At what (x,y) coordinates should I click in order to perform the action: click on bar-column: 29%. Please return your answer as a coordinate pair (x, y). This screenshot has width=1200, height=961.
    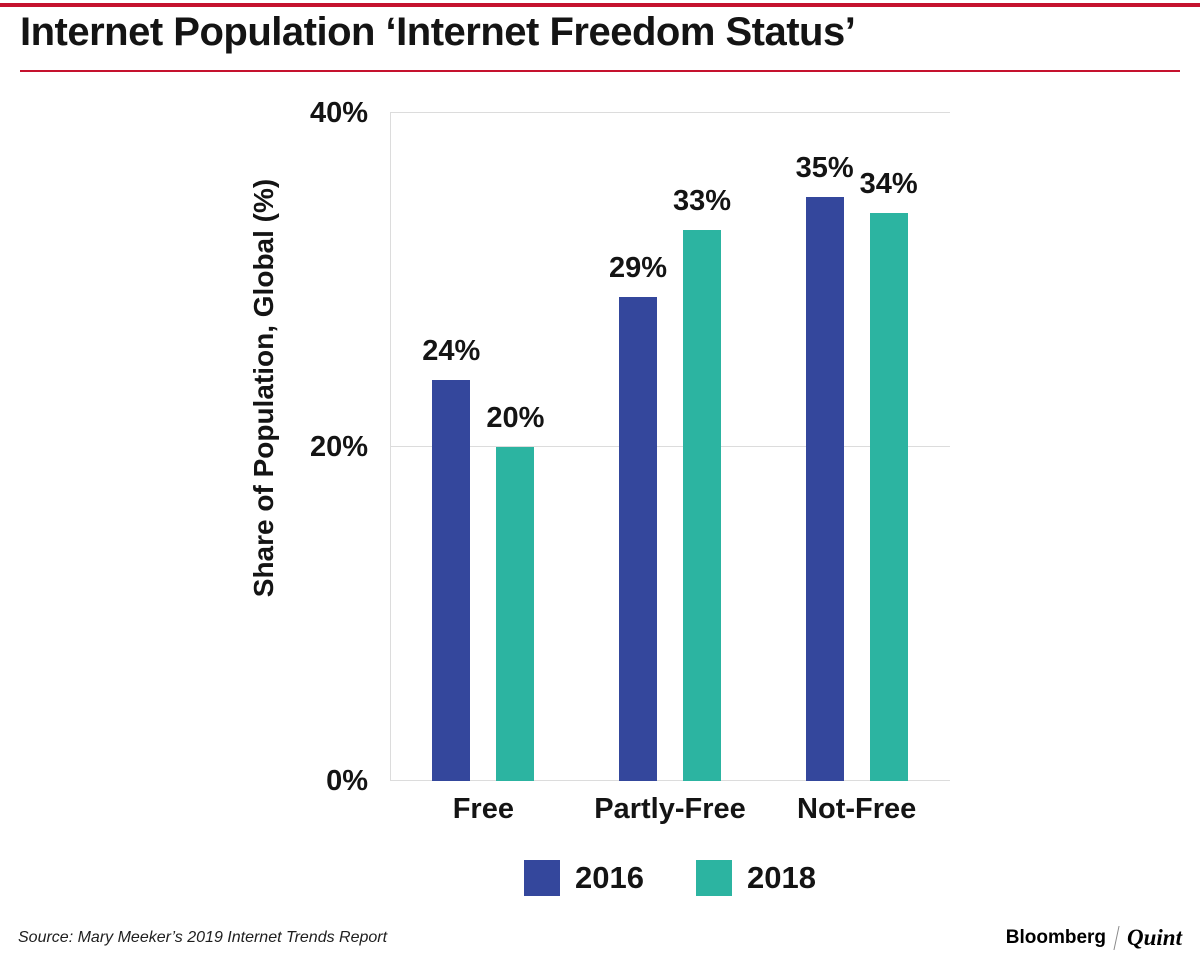
    Looking at the image, I should click on (638, 447).